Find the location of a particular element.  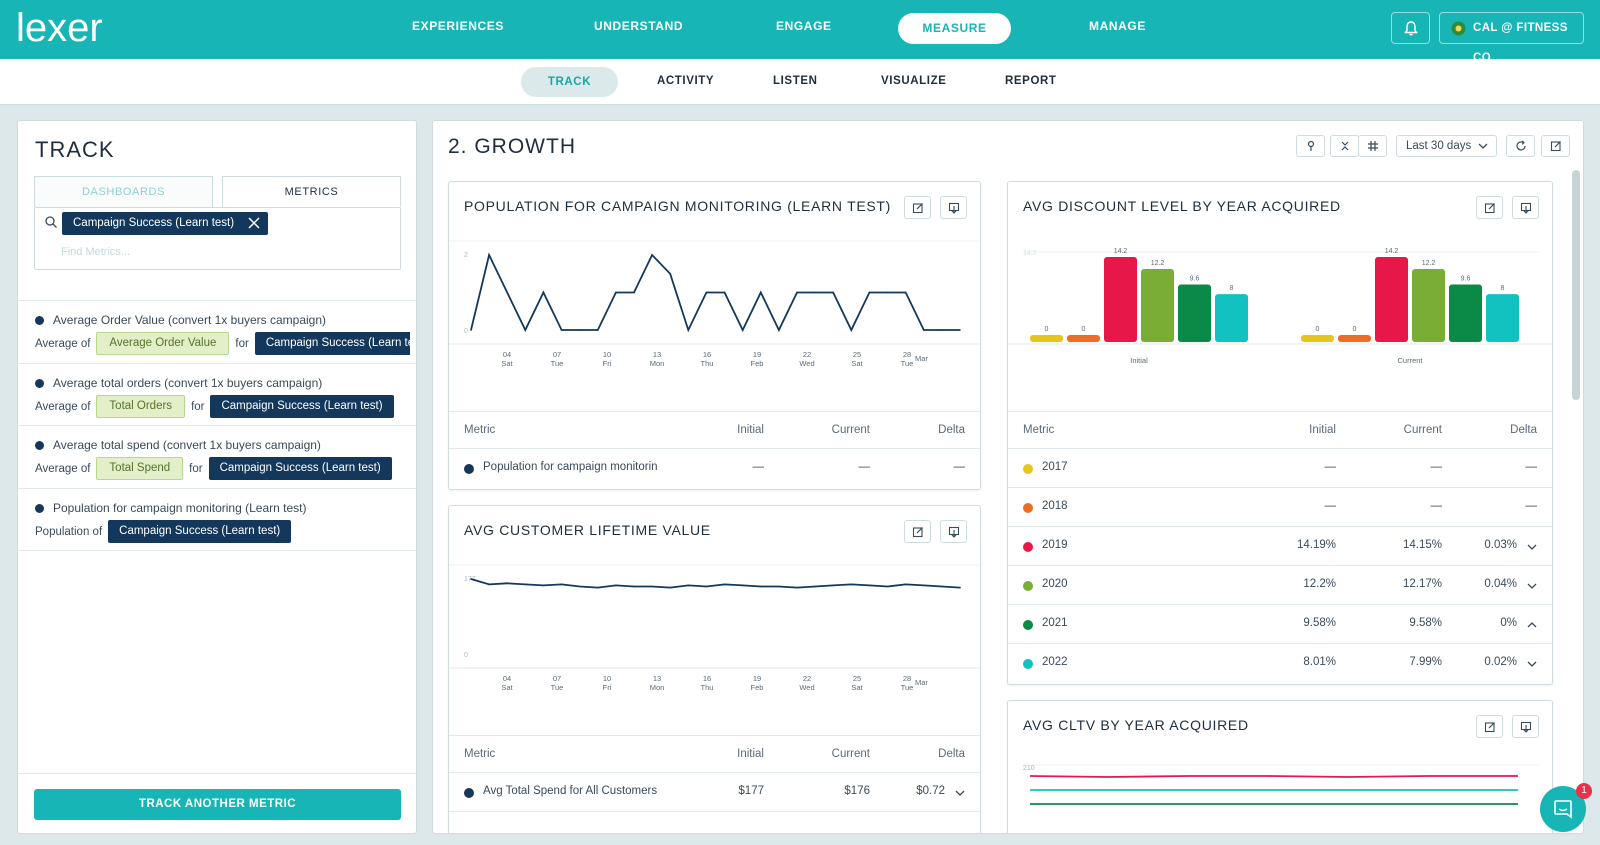

bar-2018-current is located at coordinates (1354, 338).